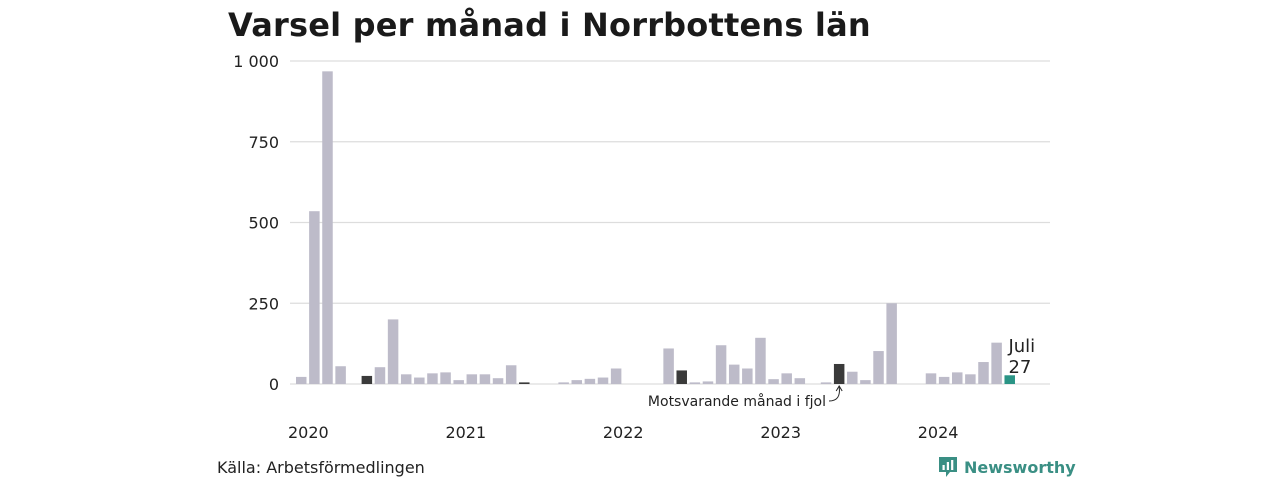  What do you see at coordinates (465, 432) in the screenshot?
I see `x-year-label: 2021` at bounding box center [465, 432].